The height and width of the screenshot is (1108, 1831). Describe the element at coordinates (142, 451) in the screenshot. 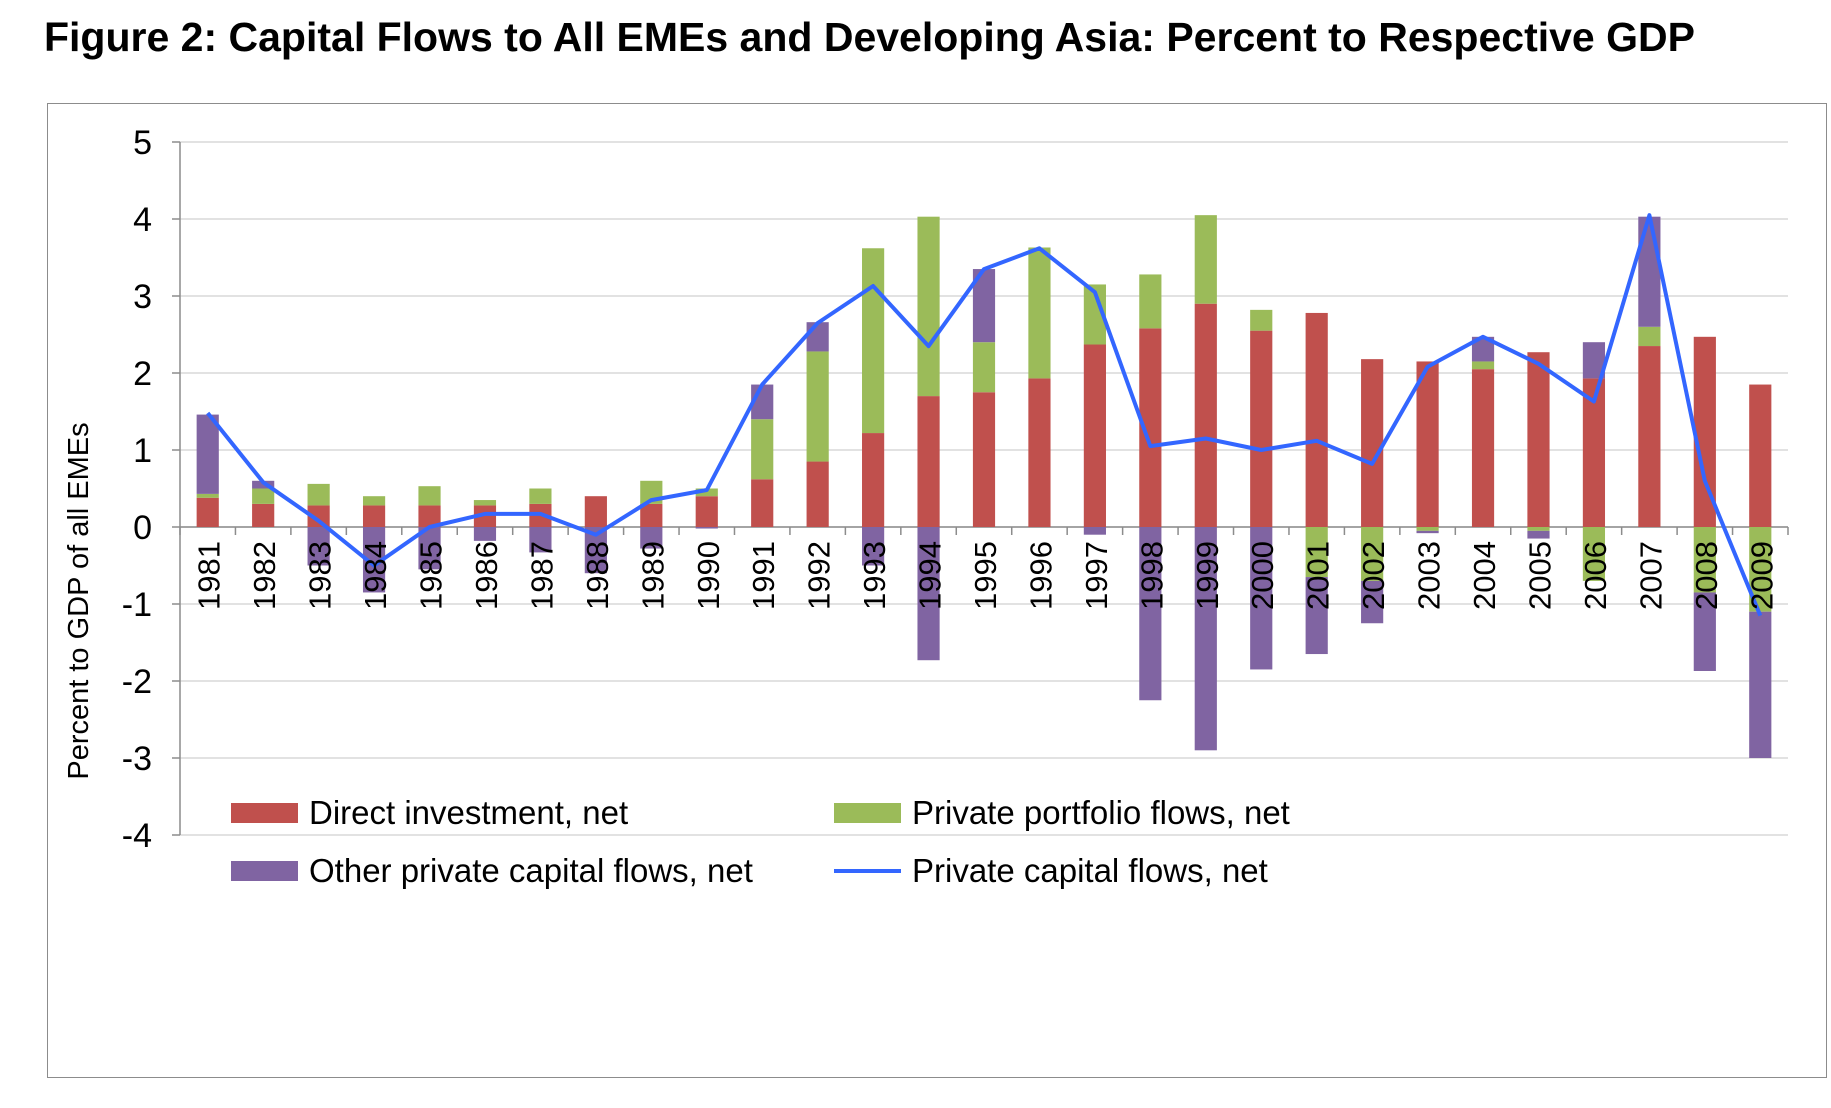

I see `y-tick-label: 1` at that location.